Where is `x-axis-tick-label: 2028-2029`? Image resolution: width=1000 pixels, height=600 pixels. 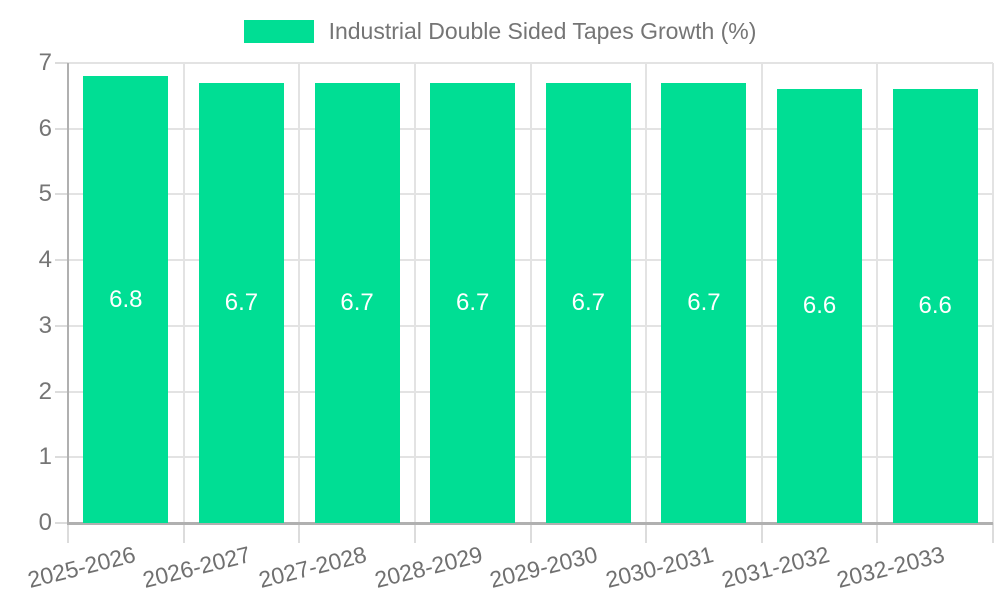
x-axis-tick-label: 2028-2029 is located at coordinates (428, 567).